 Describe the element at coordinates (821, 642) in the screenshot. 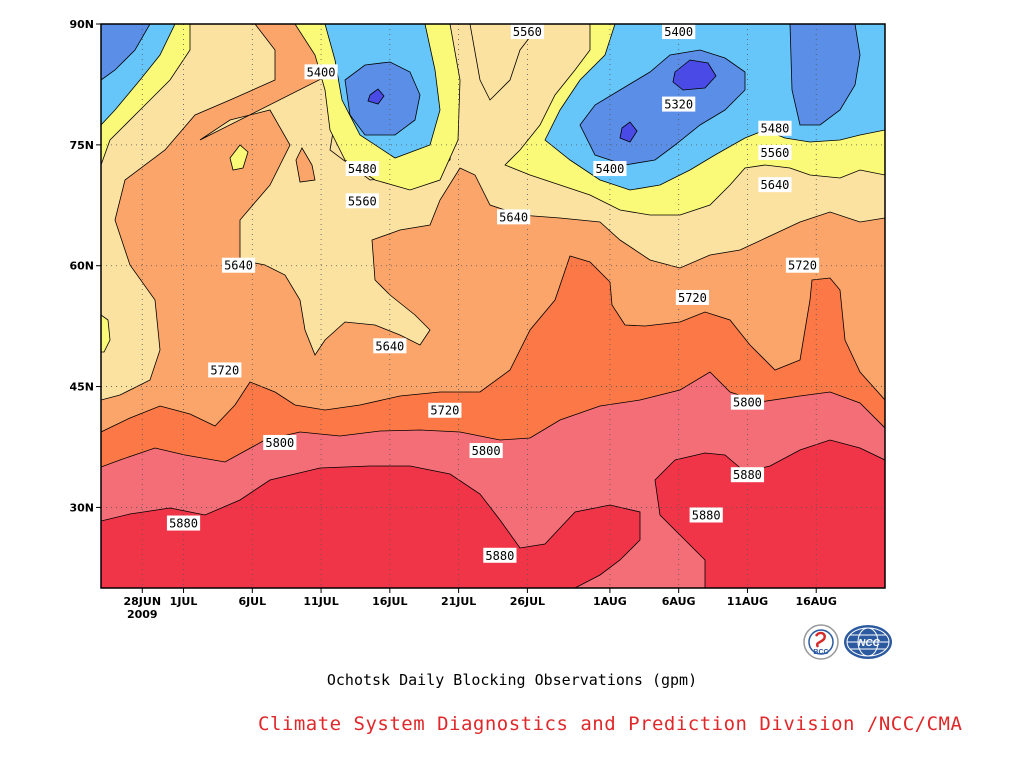

I see `bcc-logo-icon: BCC` at that location.